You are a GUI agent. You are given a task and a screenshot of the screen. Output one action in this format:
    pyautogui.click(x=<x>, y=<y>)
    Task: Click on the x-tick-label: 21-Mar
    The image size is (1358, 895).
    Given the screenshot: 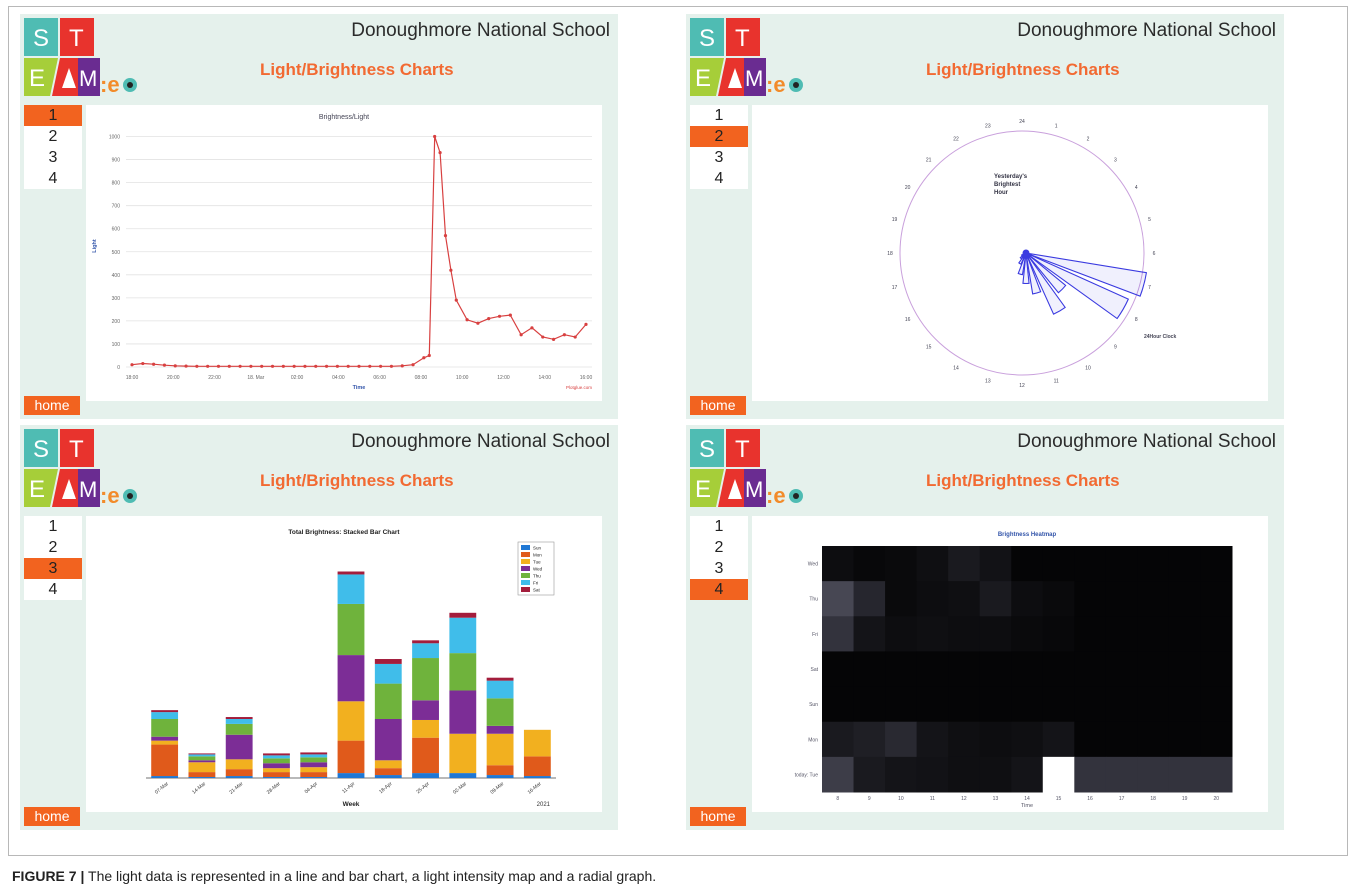 What is the action you would take?
    pyautogui.click(x=236, y=788)
    